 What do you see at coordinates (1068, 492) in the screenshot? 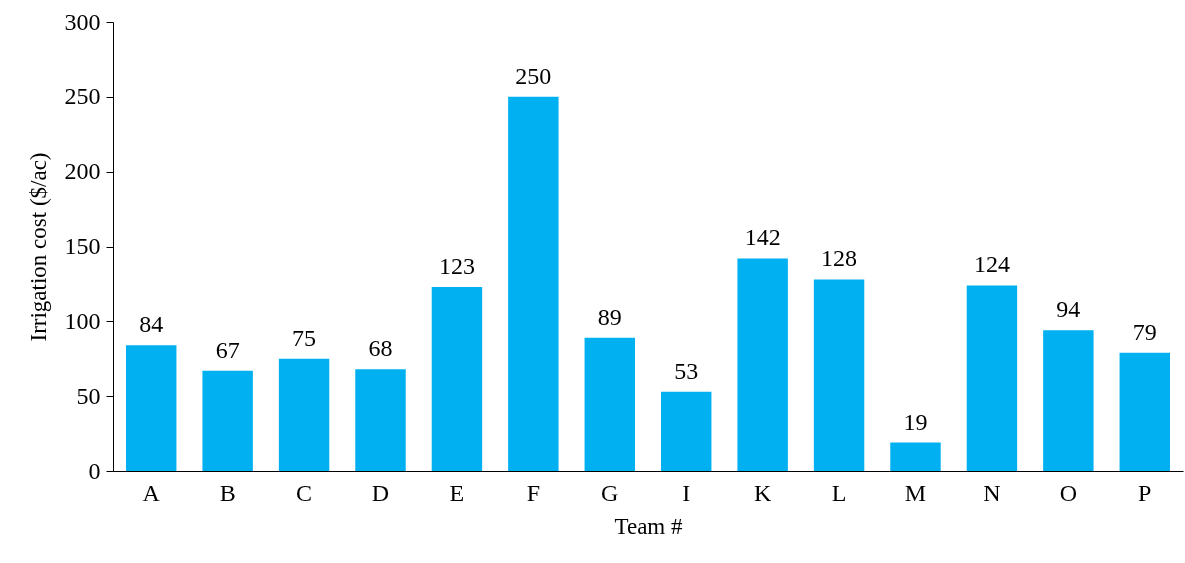
I see `x-tick-label: O` at bounding box center [1068, 492].